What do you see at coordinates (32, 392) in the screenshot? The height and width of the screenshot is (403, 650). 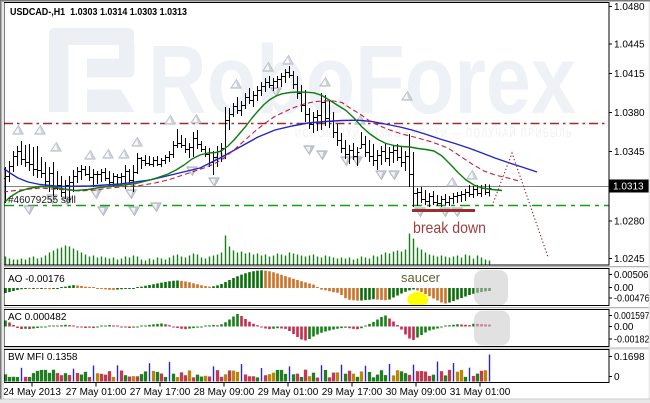 I see `svg-text: 24 May 2013` at bounding box center [32, 392].